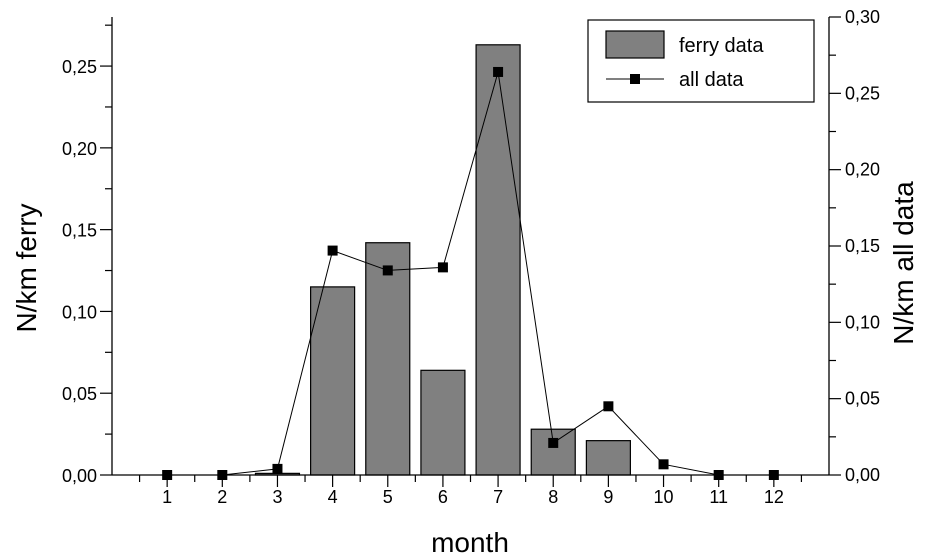 This screenshot has width=927, height=556. I want to click on y-right-tick-label: 0,10, so click(862, 322).